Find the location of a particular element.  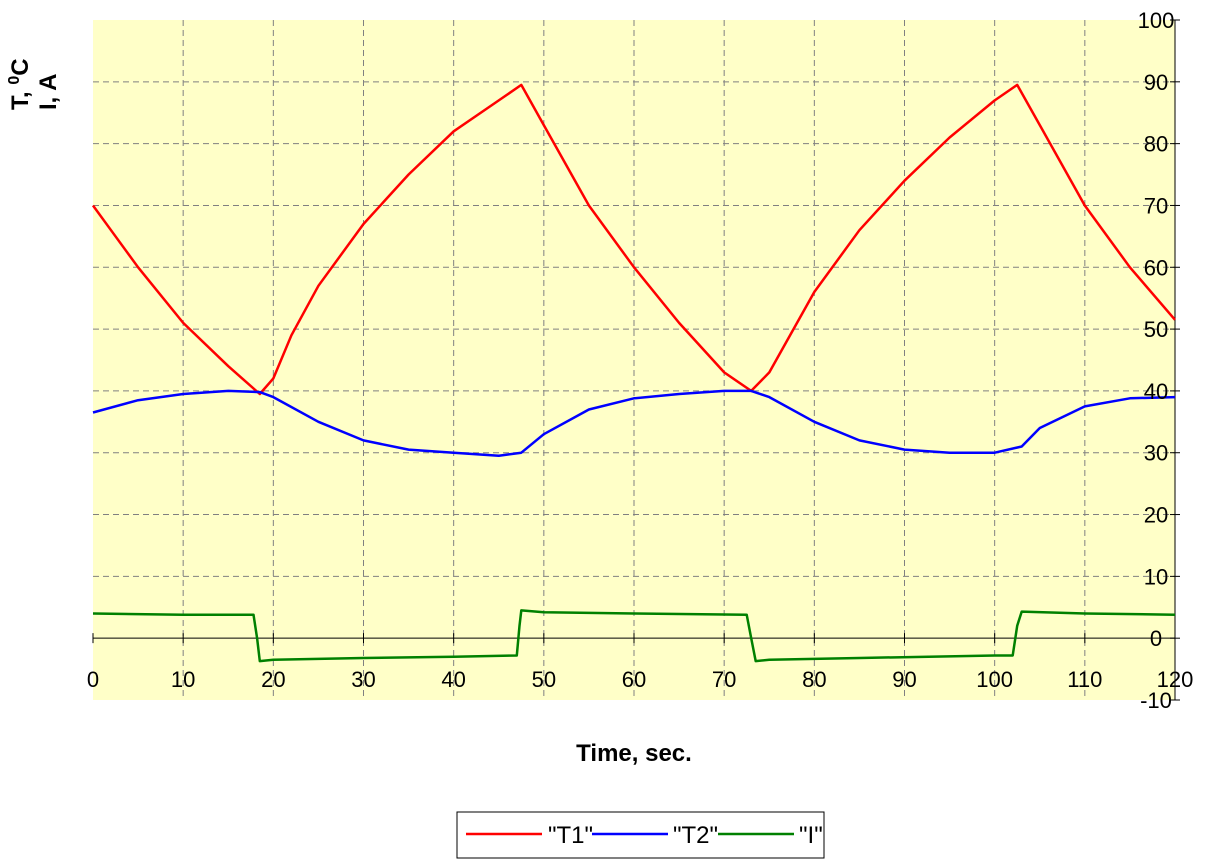

y-tick-label-5: 50 is located at coordinates (1156, 329).